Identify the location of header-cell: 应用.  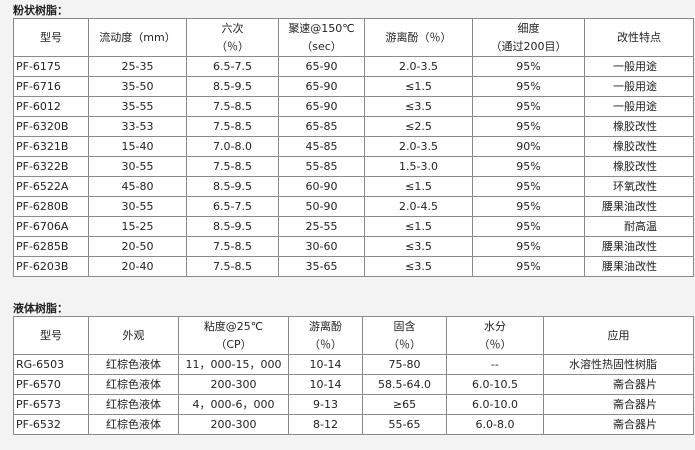
(618, 335).